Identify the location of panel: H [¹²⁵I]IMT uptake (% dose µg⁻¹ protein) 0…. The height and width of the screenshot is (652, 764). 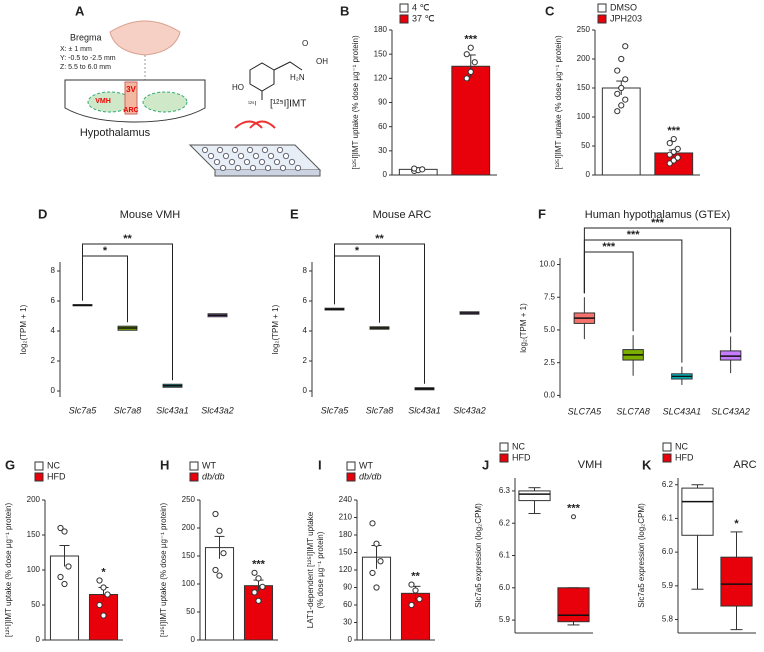
(218, 550).